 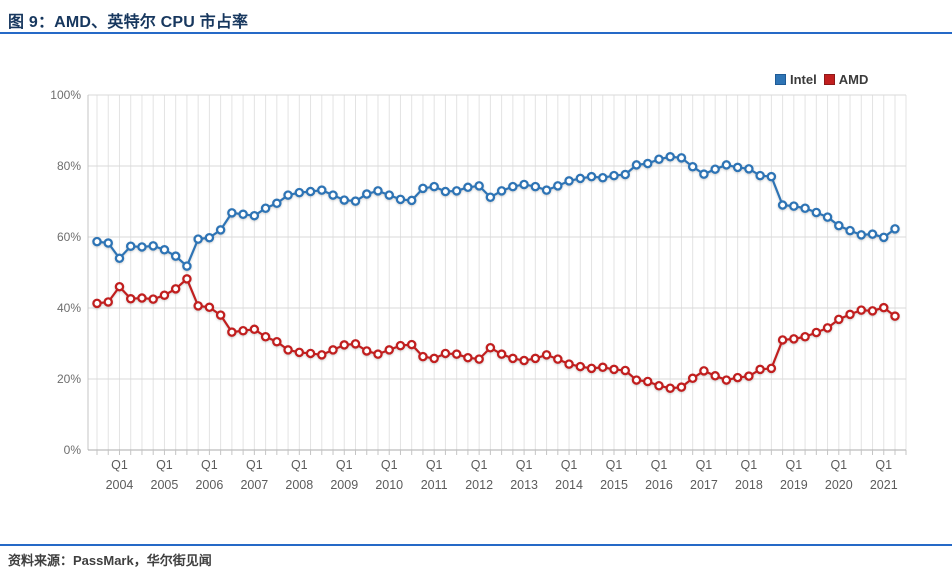 I want to click on svg-text: 2021, so click(x=884, y=485).